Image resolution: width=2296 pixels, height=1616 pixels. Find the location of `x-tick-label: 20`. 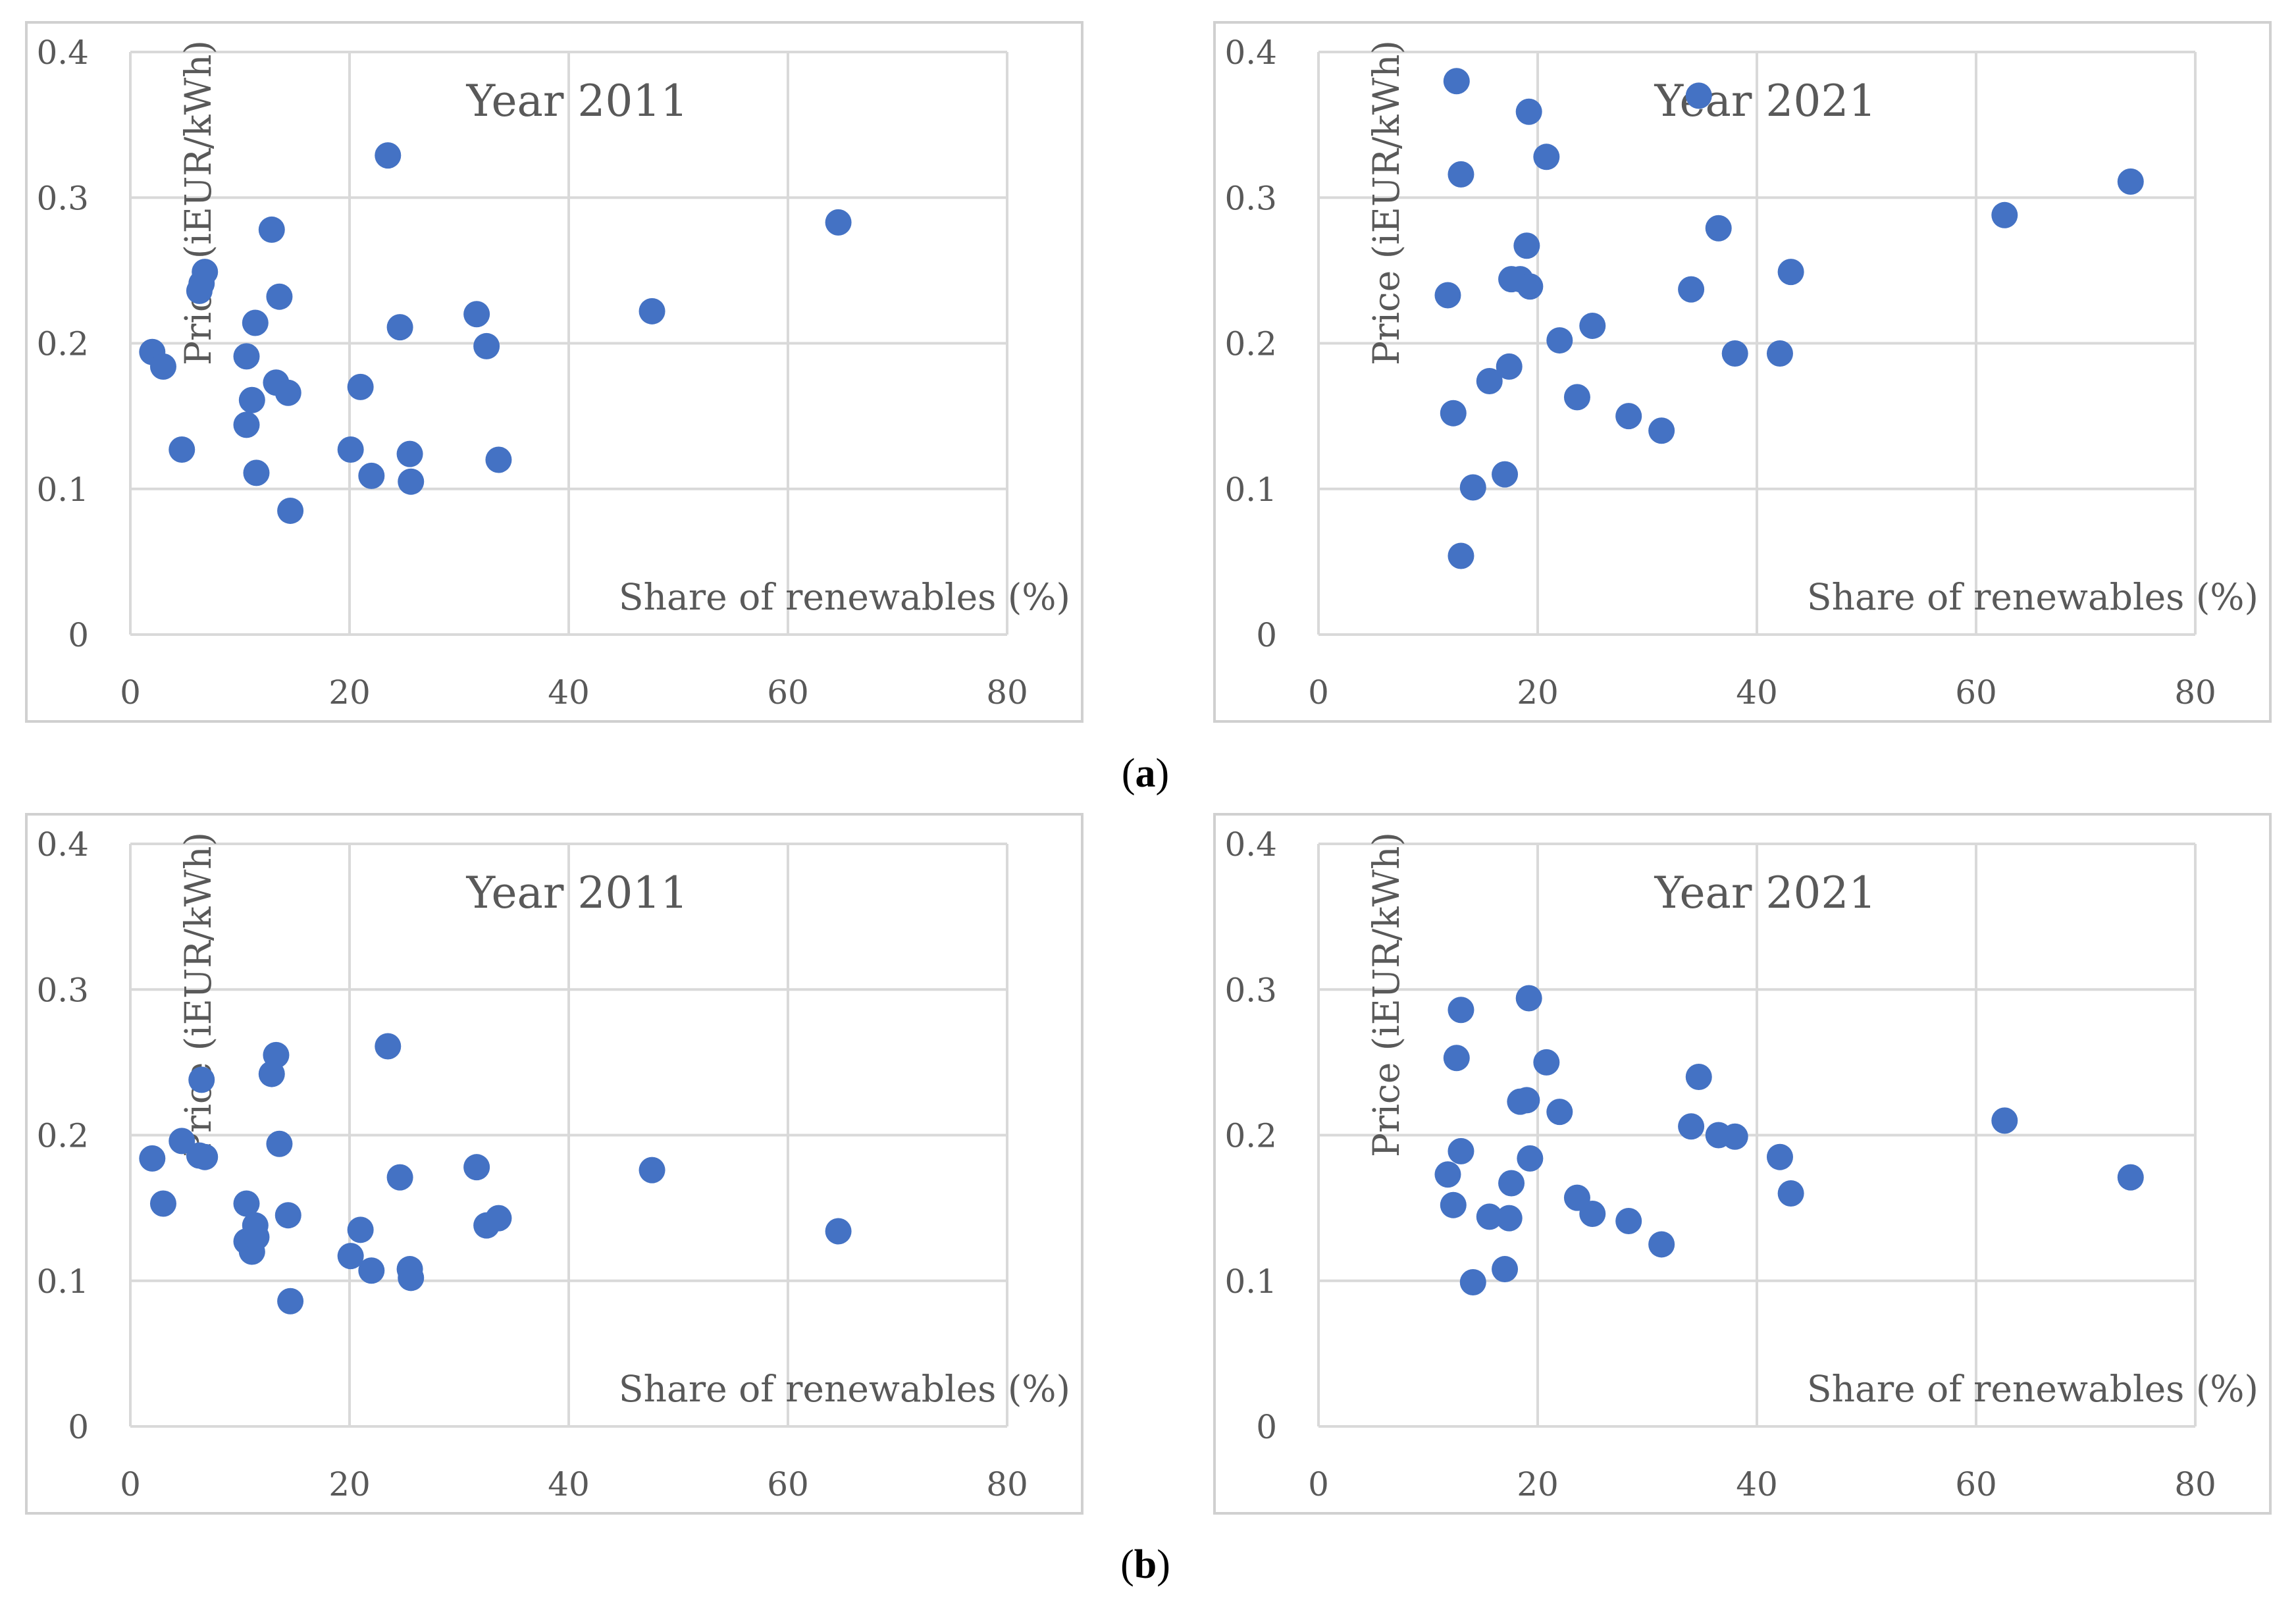

x-tick-label: 20 is located at coordinates (1538, 1484).